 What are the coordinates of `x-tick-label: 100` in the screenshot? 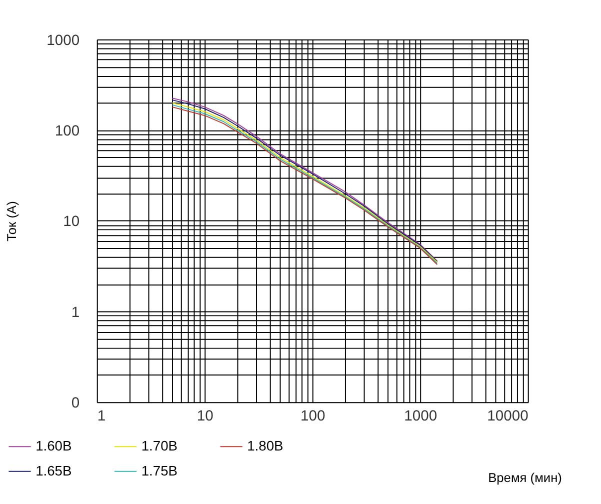 It's located at (313, 416).